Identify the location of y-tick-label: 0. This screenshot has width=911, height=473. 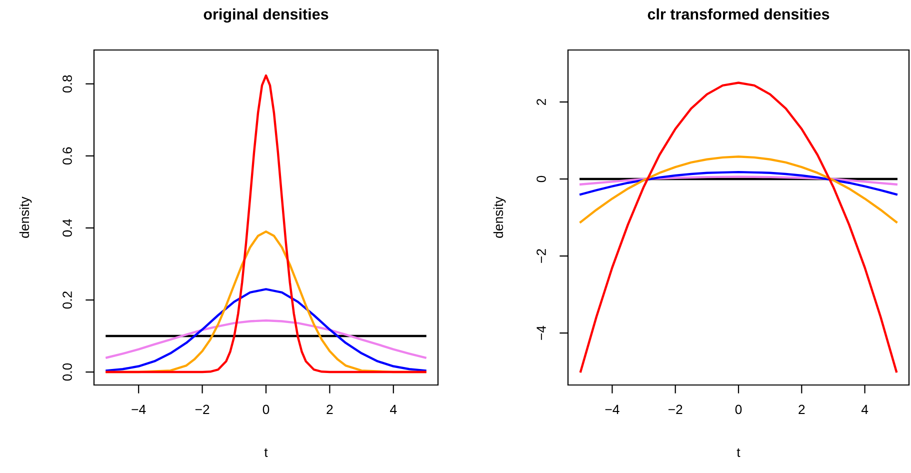
(541, 179).